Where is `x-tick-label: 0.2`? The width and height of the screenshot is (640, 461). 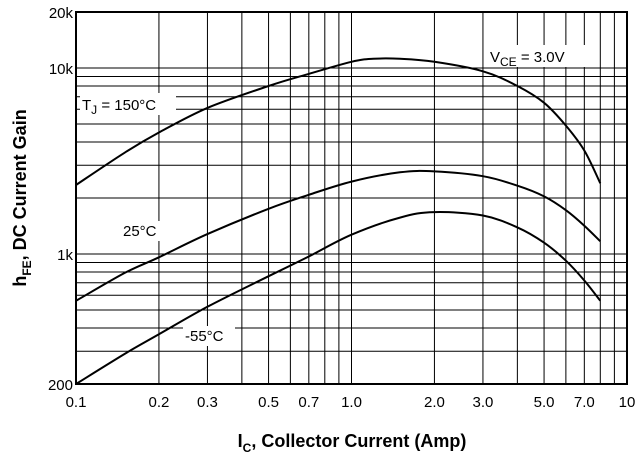
x-tick-label: 0.2 is located at coordinates (159, 402).